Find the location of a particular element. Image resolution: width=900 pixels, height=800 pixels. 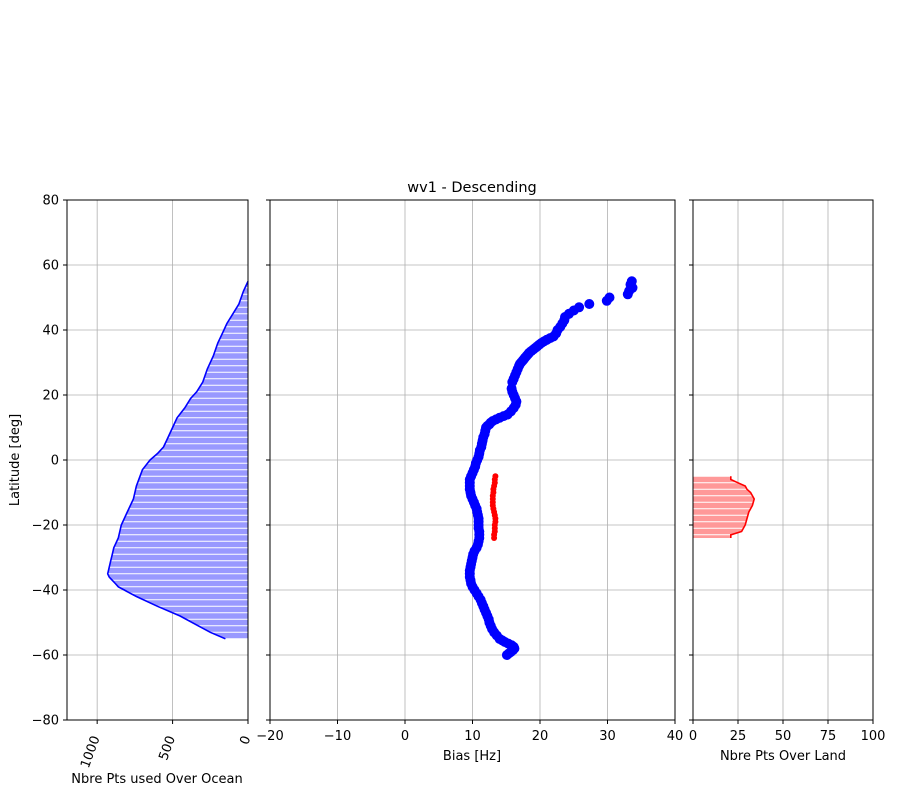

bias-xtick-label: 20 is located at coordinates (540, 736).